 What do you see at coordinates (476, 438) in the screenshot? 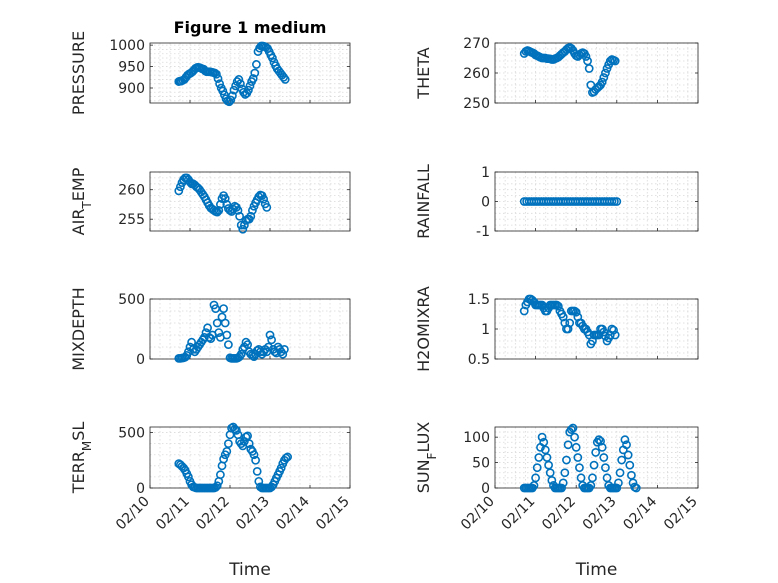
I see `y-tick-label: 100` at bounding box center [476, 438].